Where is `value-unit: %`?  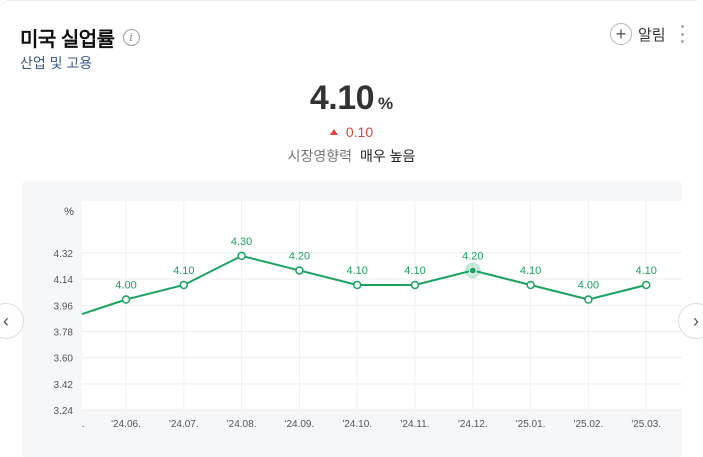
value-unit: % is located at coordinates (386, 103).